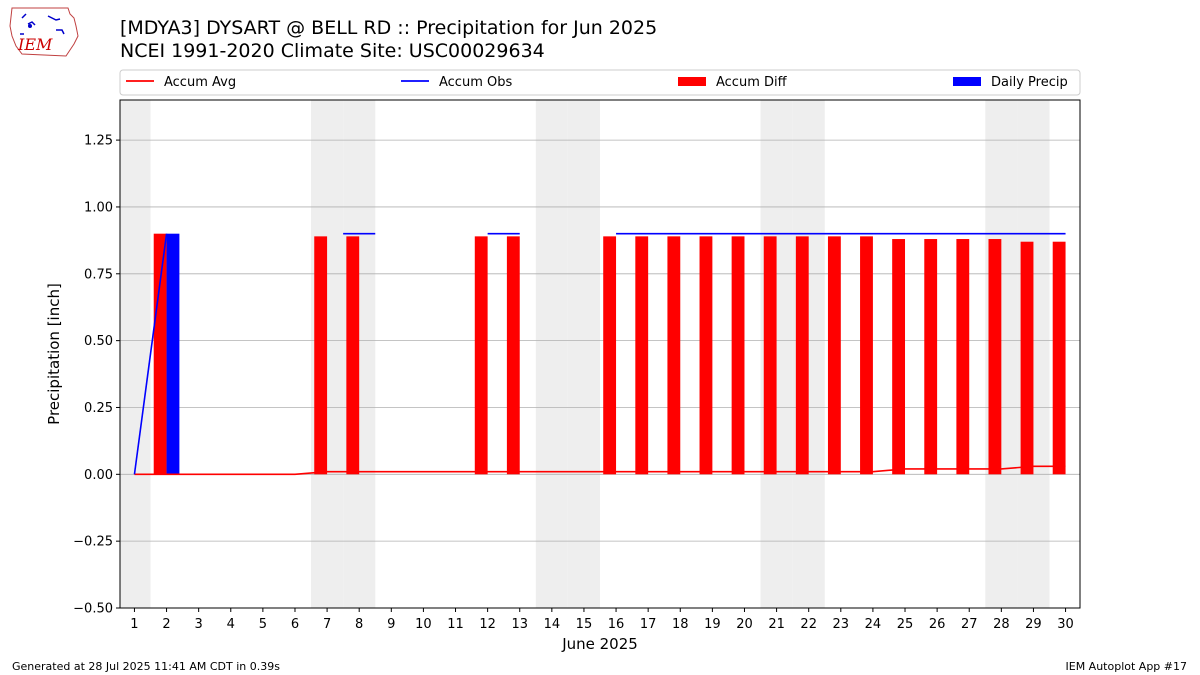  What do you see at coordinates (744, 624) in the screenshot?
I see `x-tick-label: 20` at bounding box center [744, 624].